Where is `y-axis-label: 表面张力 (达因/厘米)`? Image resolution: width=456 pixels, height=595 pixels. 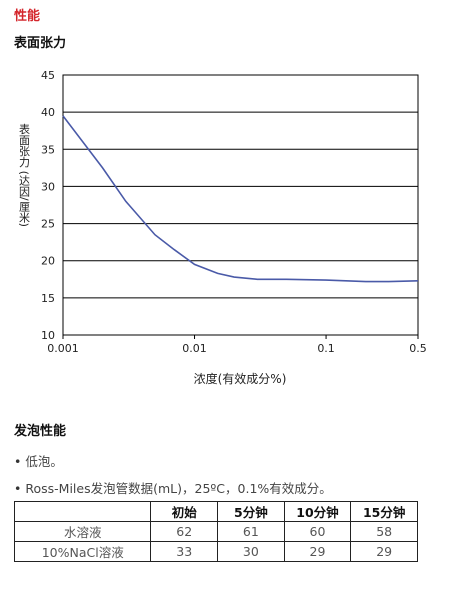 y-axis-label: 表面张力 (达因/厘米) is located at coordinates (24, 174).